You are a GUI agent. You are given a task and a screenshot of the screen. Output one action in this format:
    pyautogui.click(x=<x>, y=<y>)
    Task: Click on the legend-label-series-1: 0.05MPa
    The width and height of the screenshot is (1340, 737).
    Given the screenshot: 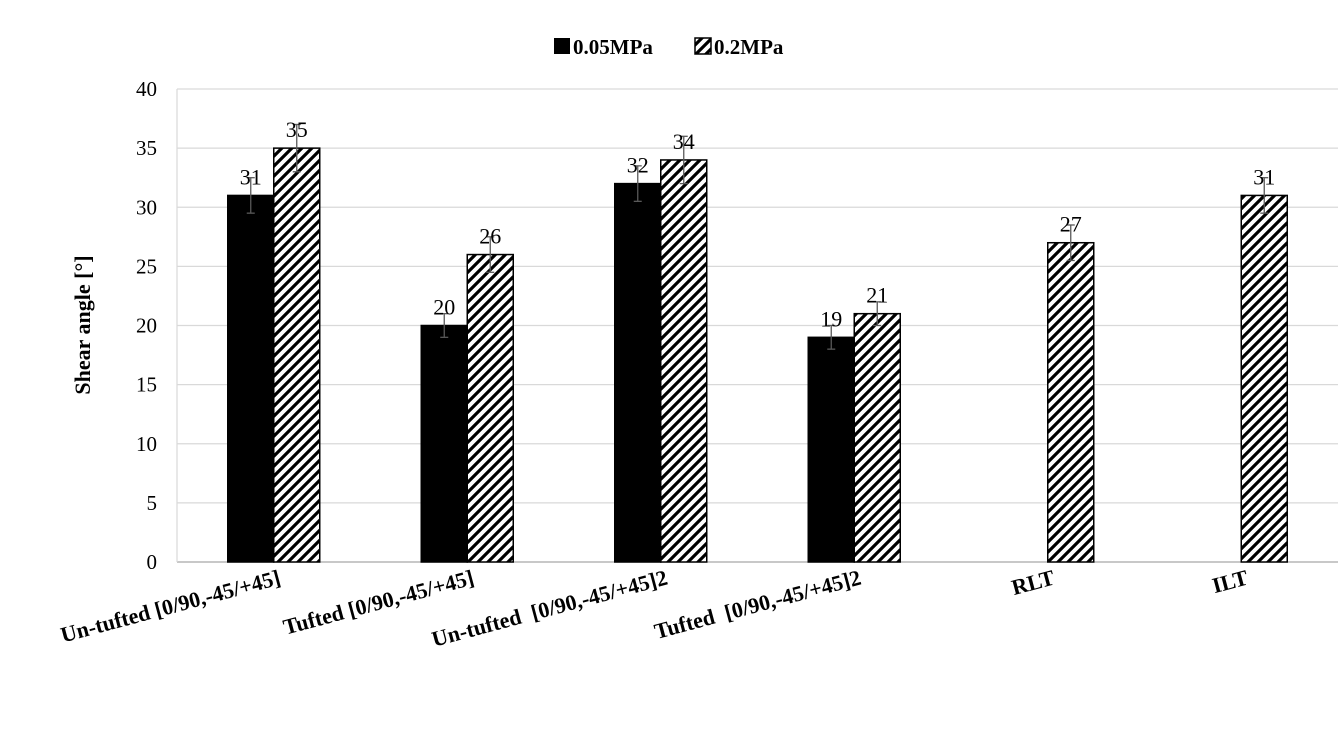 What is the action you would take?
    pyautogui.click(x=613, y=47)
    